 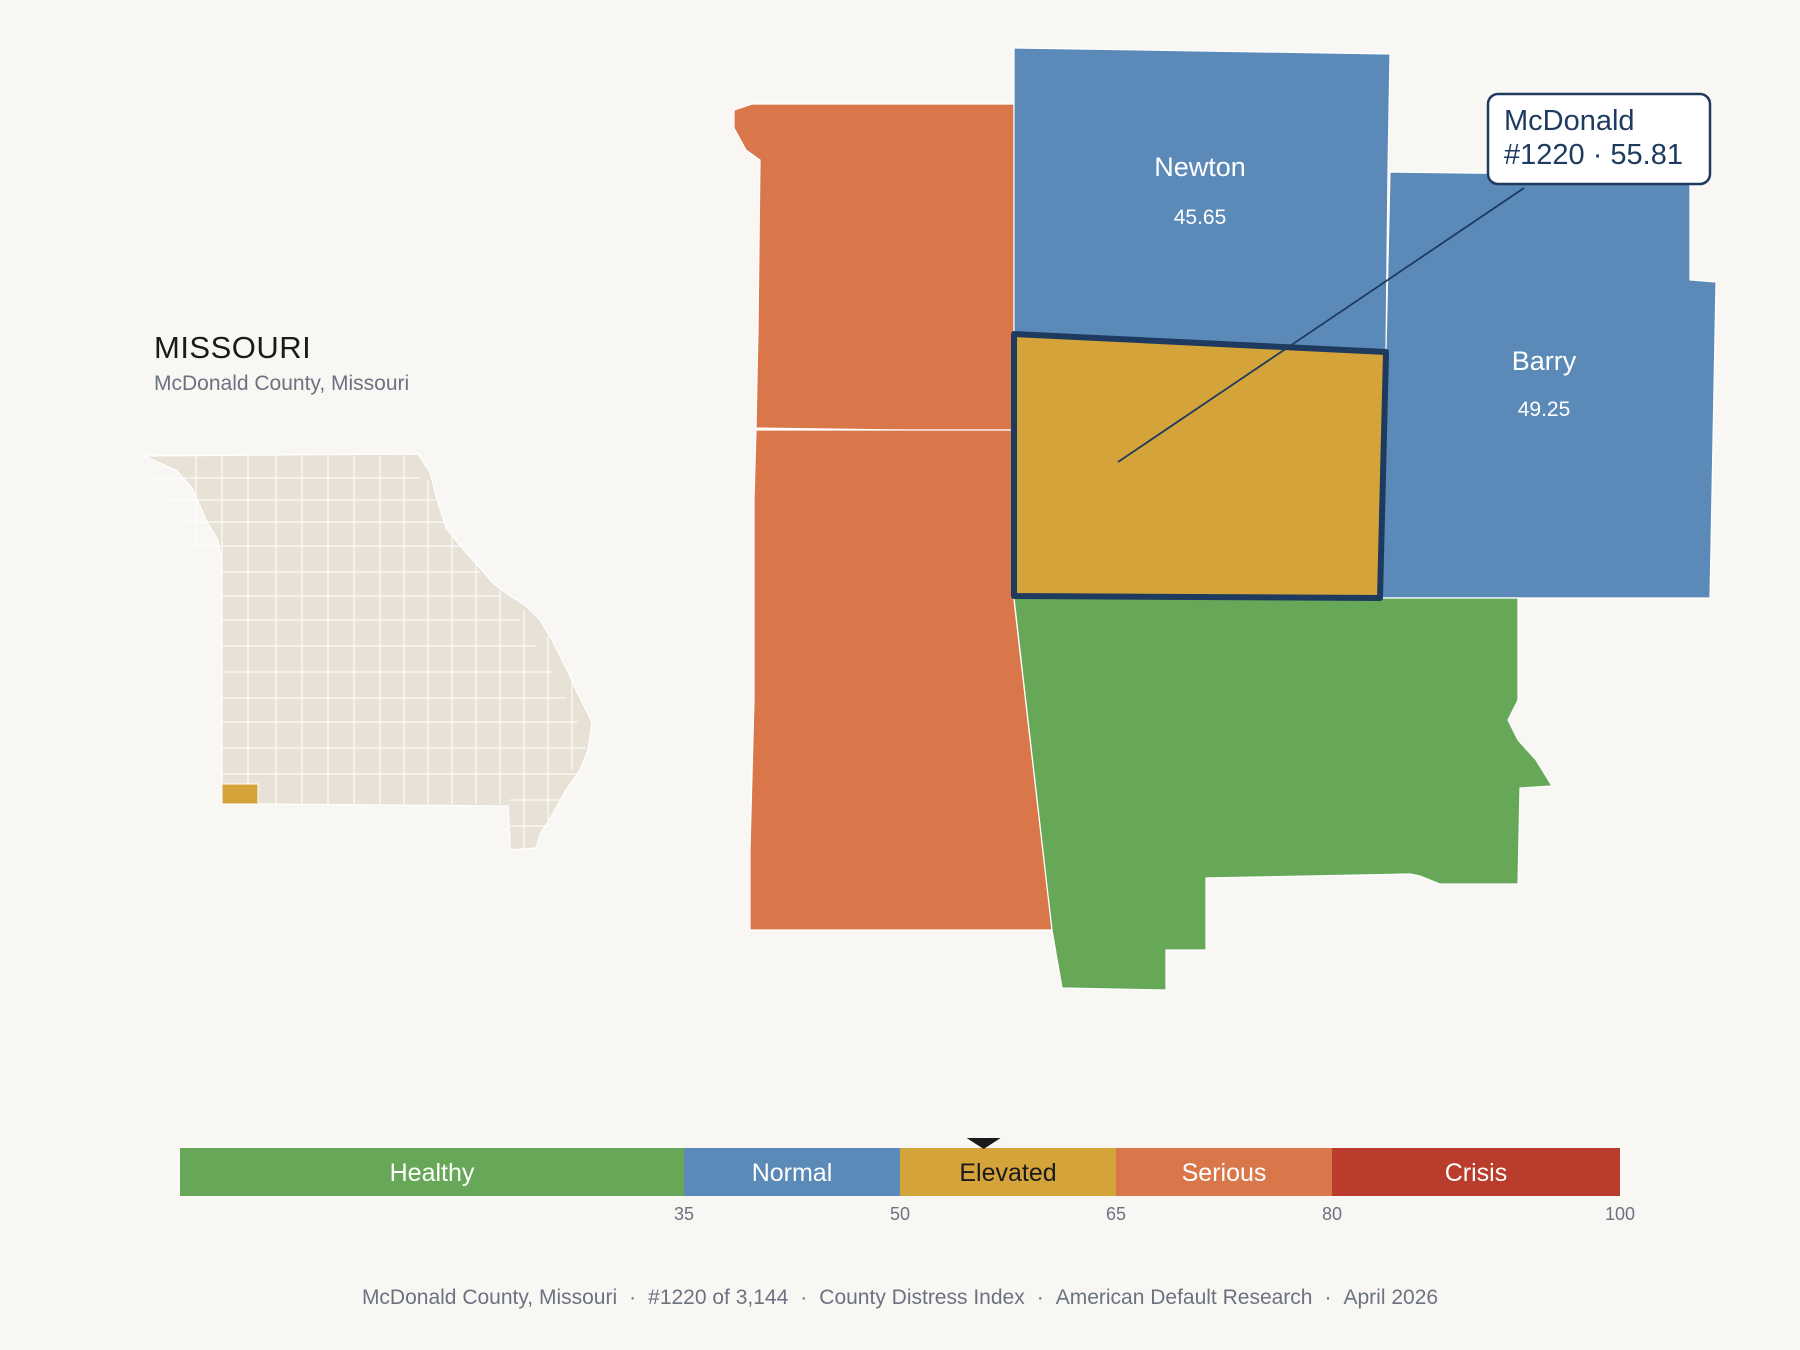 What do you see at coordinates (1184, 1297) in the screenshot?
I see `footer-source: American Default Research` at bounding box center [1184, 1297].